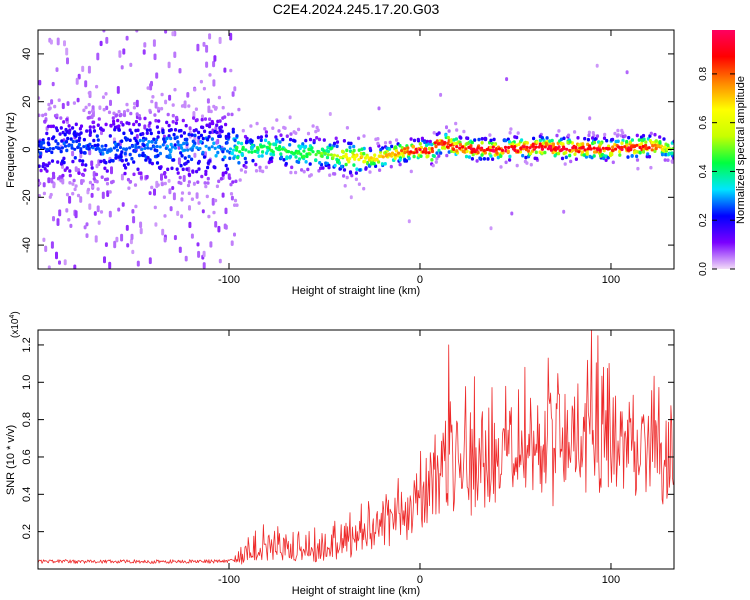  I want to click on x-tick-label: 100, so click(611, 580).